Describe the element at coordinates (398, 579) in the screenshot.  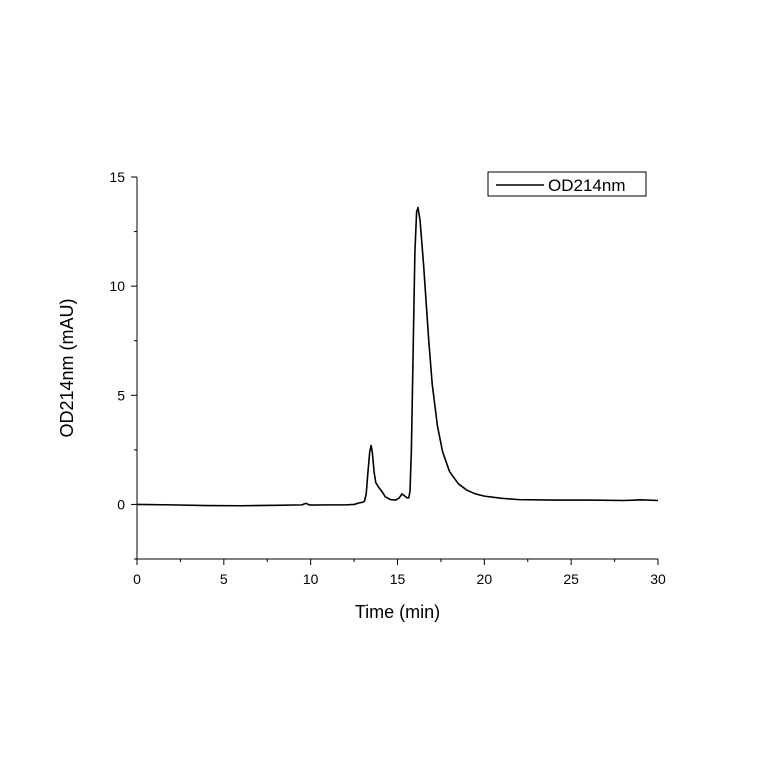
I see `x-tick-label: 15` at that location.